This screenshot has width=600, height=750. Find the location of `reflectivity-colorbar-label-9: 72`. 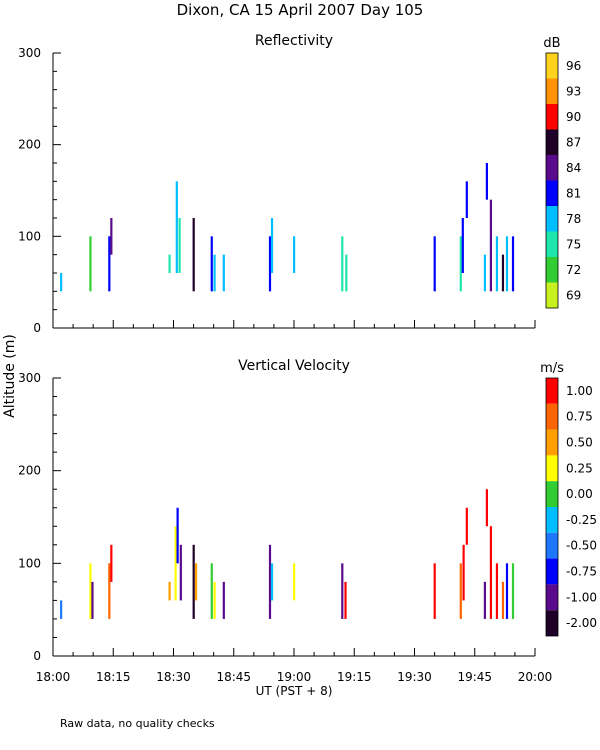

reflectivity-colorbar-label-9: 72 is located at coordinates (573, 270).